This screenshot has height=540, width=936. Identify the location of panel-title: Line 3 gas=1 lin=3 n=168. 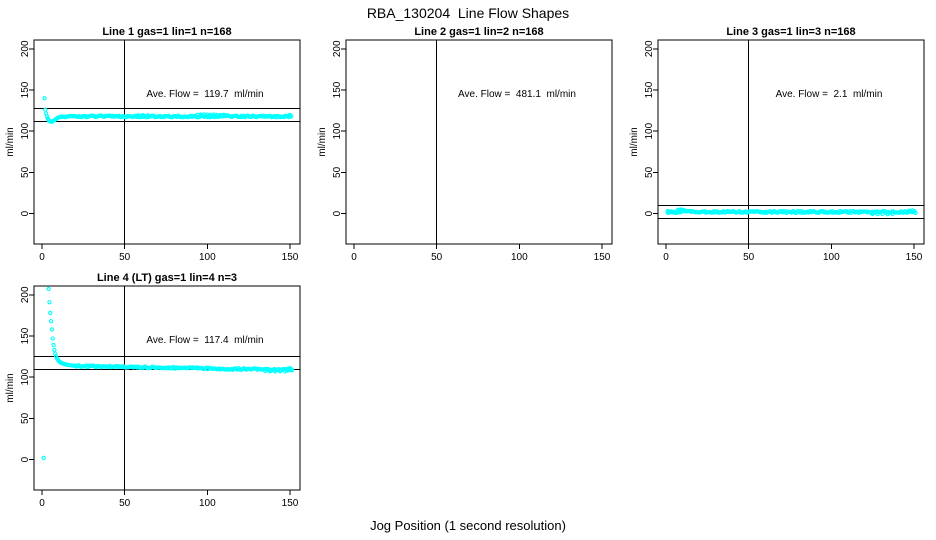
(790, 32).